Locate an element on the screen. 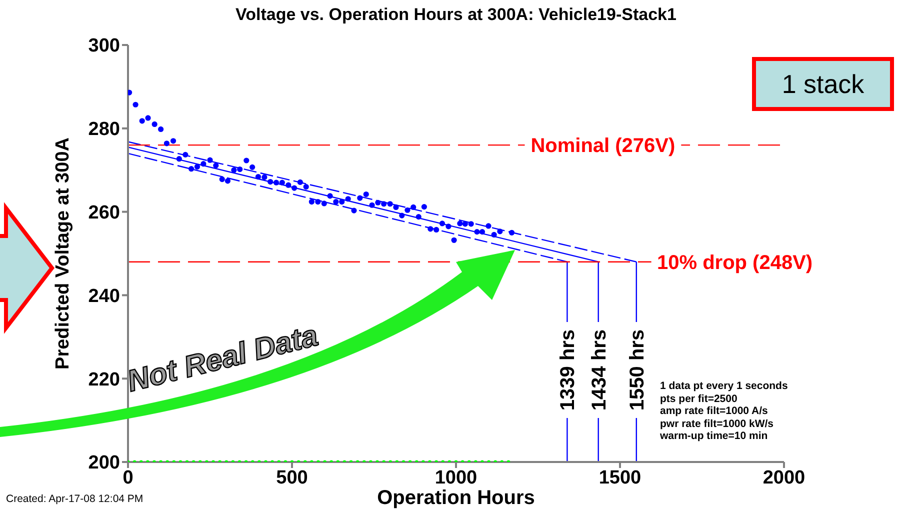 The height and width of the screenshot is (518, 910). y-axis-title: Predicted Voltage at 300A is located at coordinates (63, 253).